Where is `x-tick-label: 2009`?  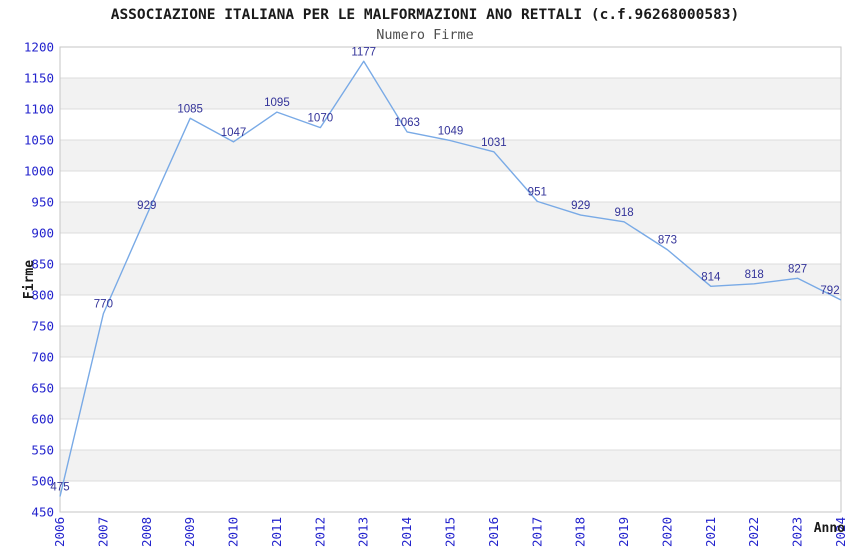 x-tick-label: 2009 is located at coordinates (189, 532).